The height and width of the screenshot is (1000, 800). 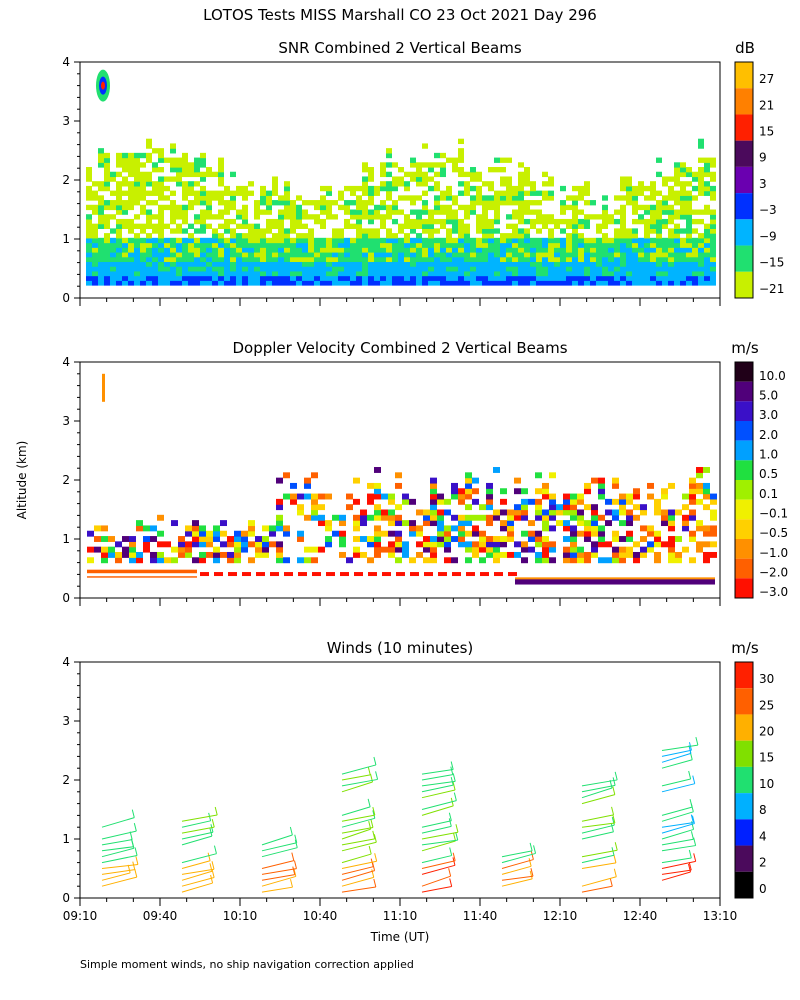 What do you see at coordinates (302, 574) in the screenshot?
I see `velocity-dash` at bounding box center [302, 574].